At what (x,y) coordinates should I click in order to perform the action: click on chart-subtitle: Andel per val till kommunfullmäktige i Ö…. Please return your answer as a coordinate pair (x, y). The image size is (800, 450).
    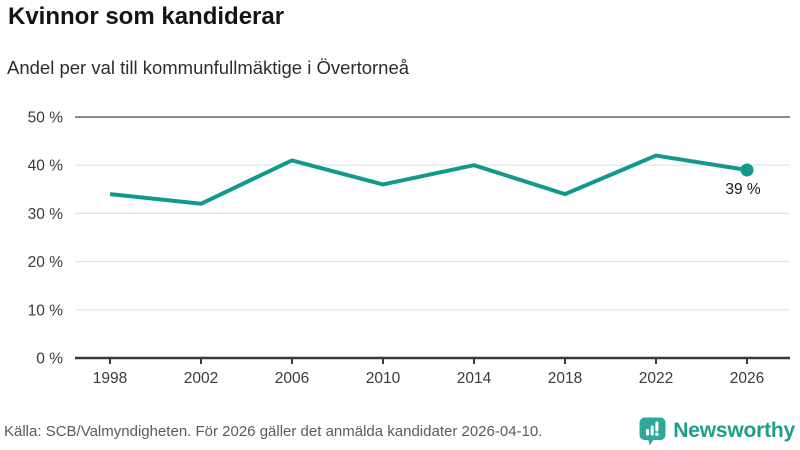
    Looking at the image, I should click on (208, 67).